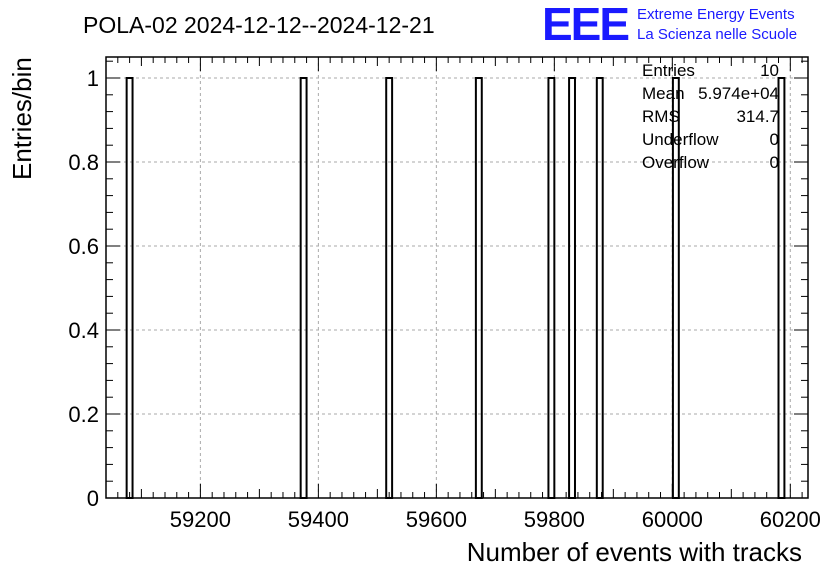 This screenshot has width=836, height=572. I want to click on stat-value-0: 10, so click(769, 70).